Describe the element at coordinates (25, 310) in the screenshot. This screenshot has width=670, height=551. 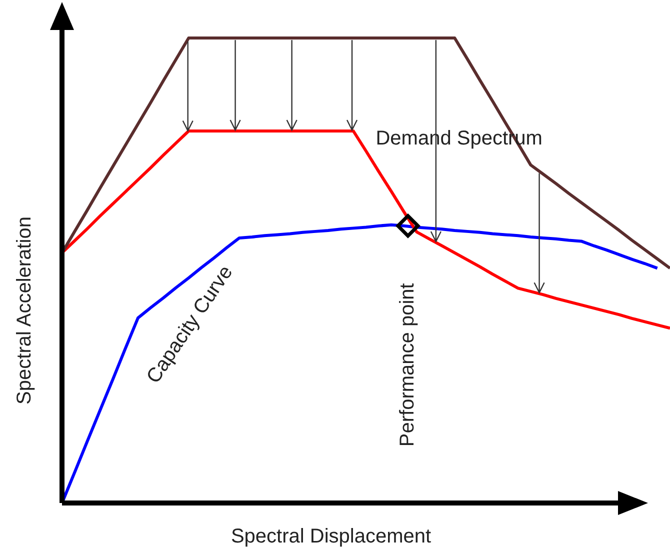
I see `y-axis-title: Spectral Acceleration` at that location.